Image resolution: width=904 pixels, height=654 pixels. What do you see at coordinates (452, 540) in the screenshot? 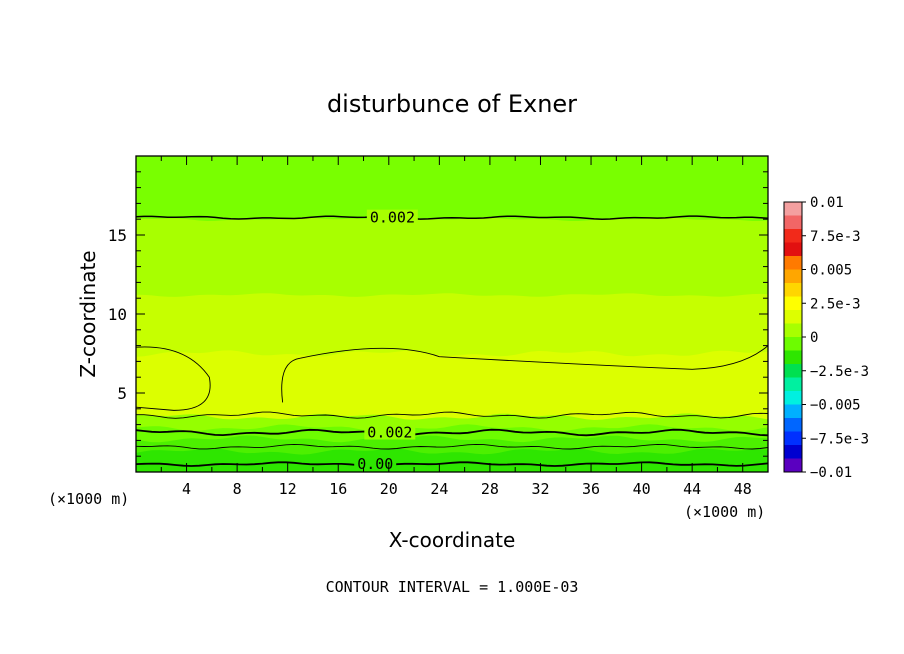
I see `x-axis-label: X-coordinate` at bounding box center [452, 540].